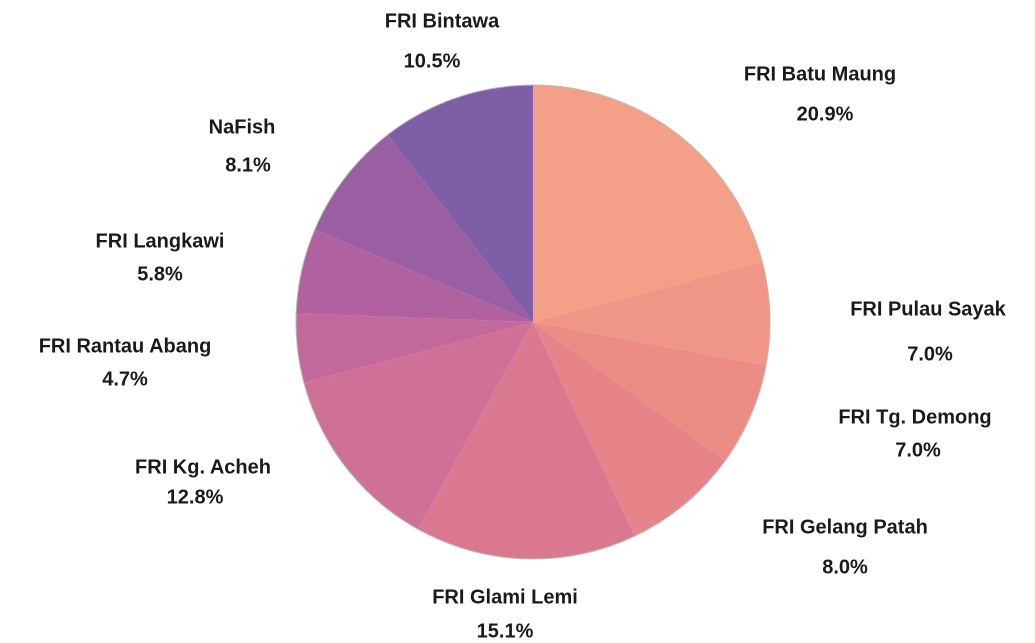  What do you see at coordinates (845, 527) in the screenshot?
I see `slice-label: FRI Gelang Patah` at bounding box center [845, 527].